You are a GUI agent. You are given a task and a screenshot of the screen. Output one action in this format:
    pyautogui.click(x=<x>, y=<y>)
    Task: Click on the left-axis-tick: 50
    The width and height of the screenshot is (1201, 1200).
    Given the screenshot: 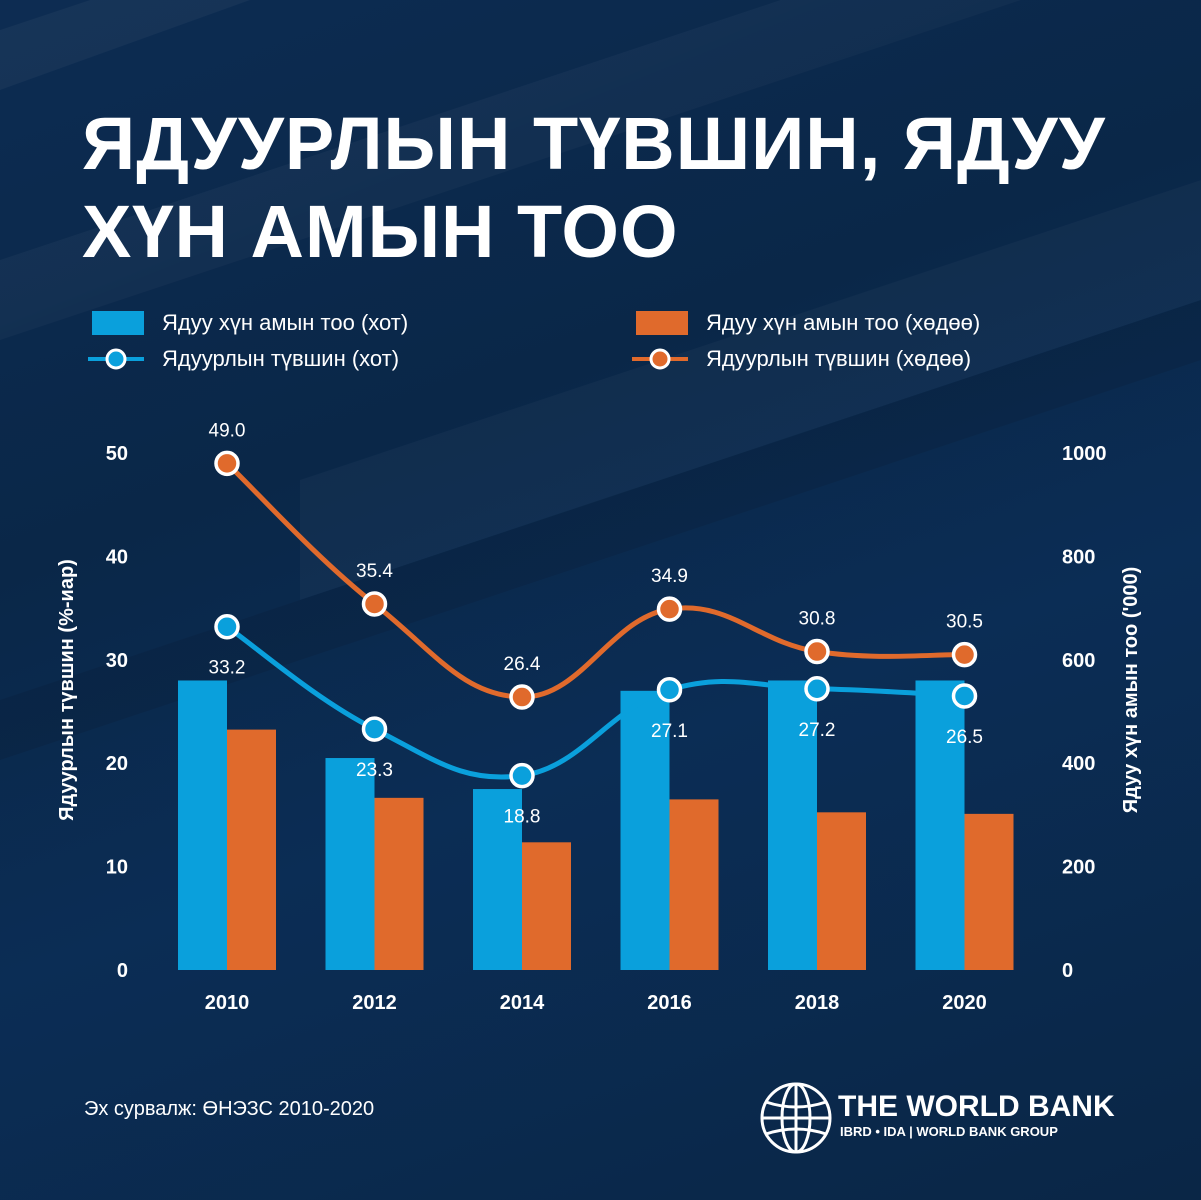 What is the action you would take?
    pyautogui.click(x=117, y=454)
    